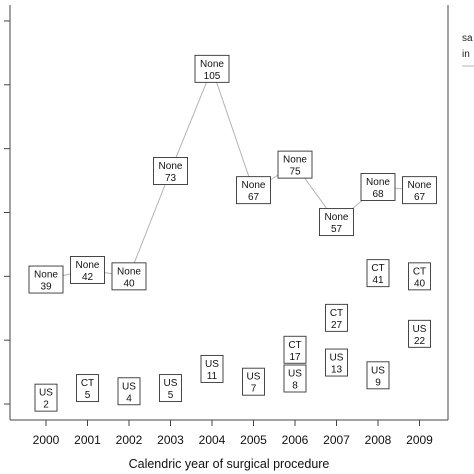 This screenshot has width=474, height=474. What do you see at coordinates (7, 212) in the screenshot?
I see `y-ticks` at bounding box center [7, 212].